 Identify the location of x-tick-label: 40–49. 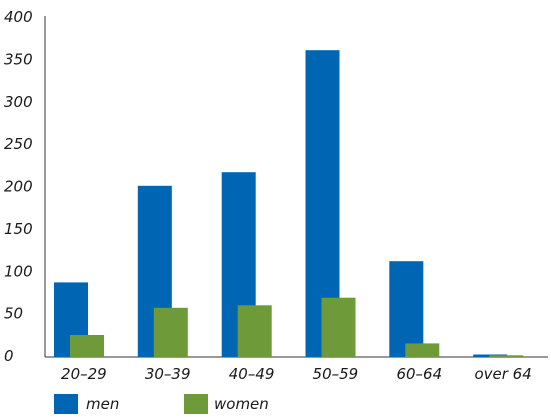
(252, 374).